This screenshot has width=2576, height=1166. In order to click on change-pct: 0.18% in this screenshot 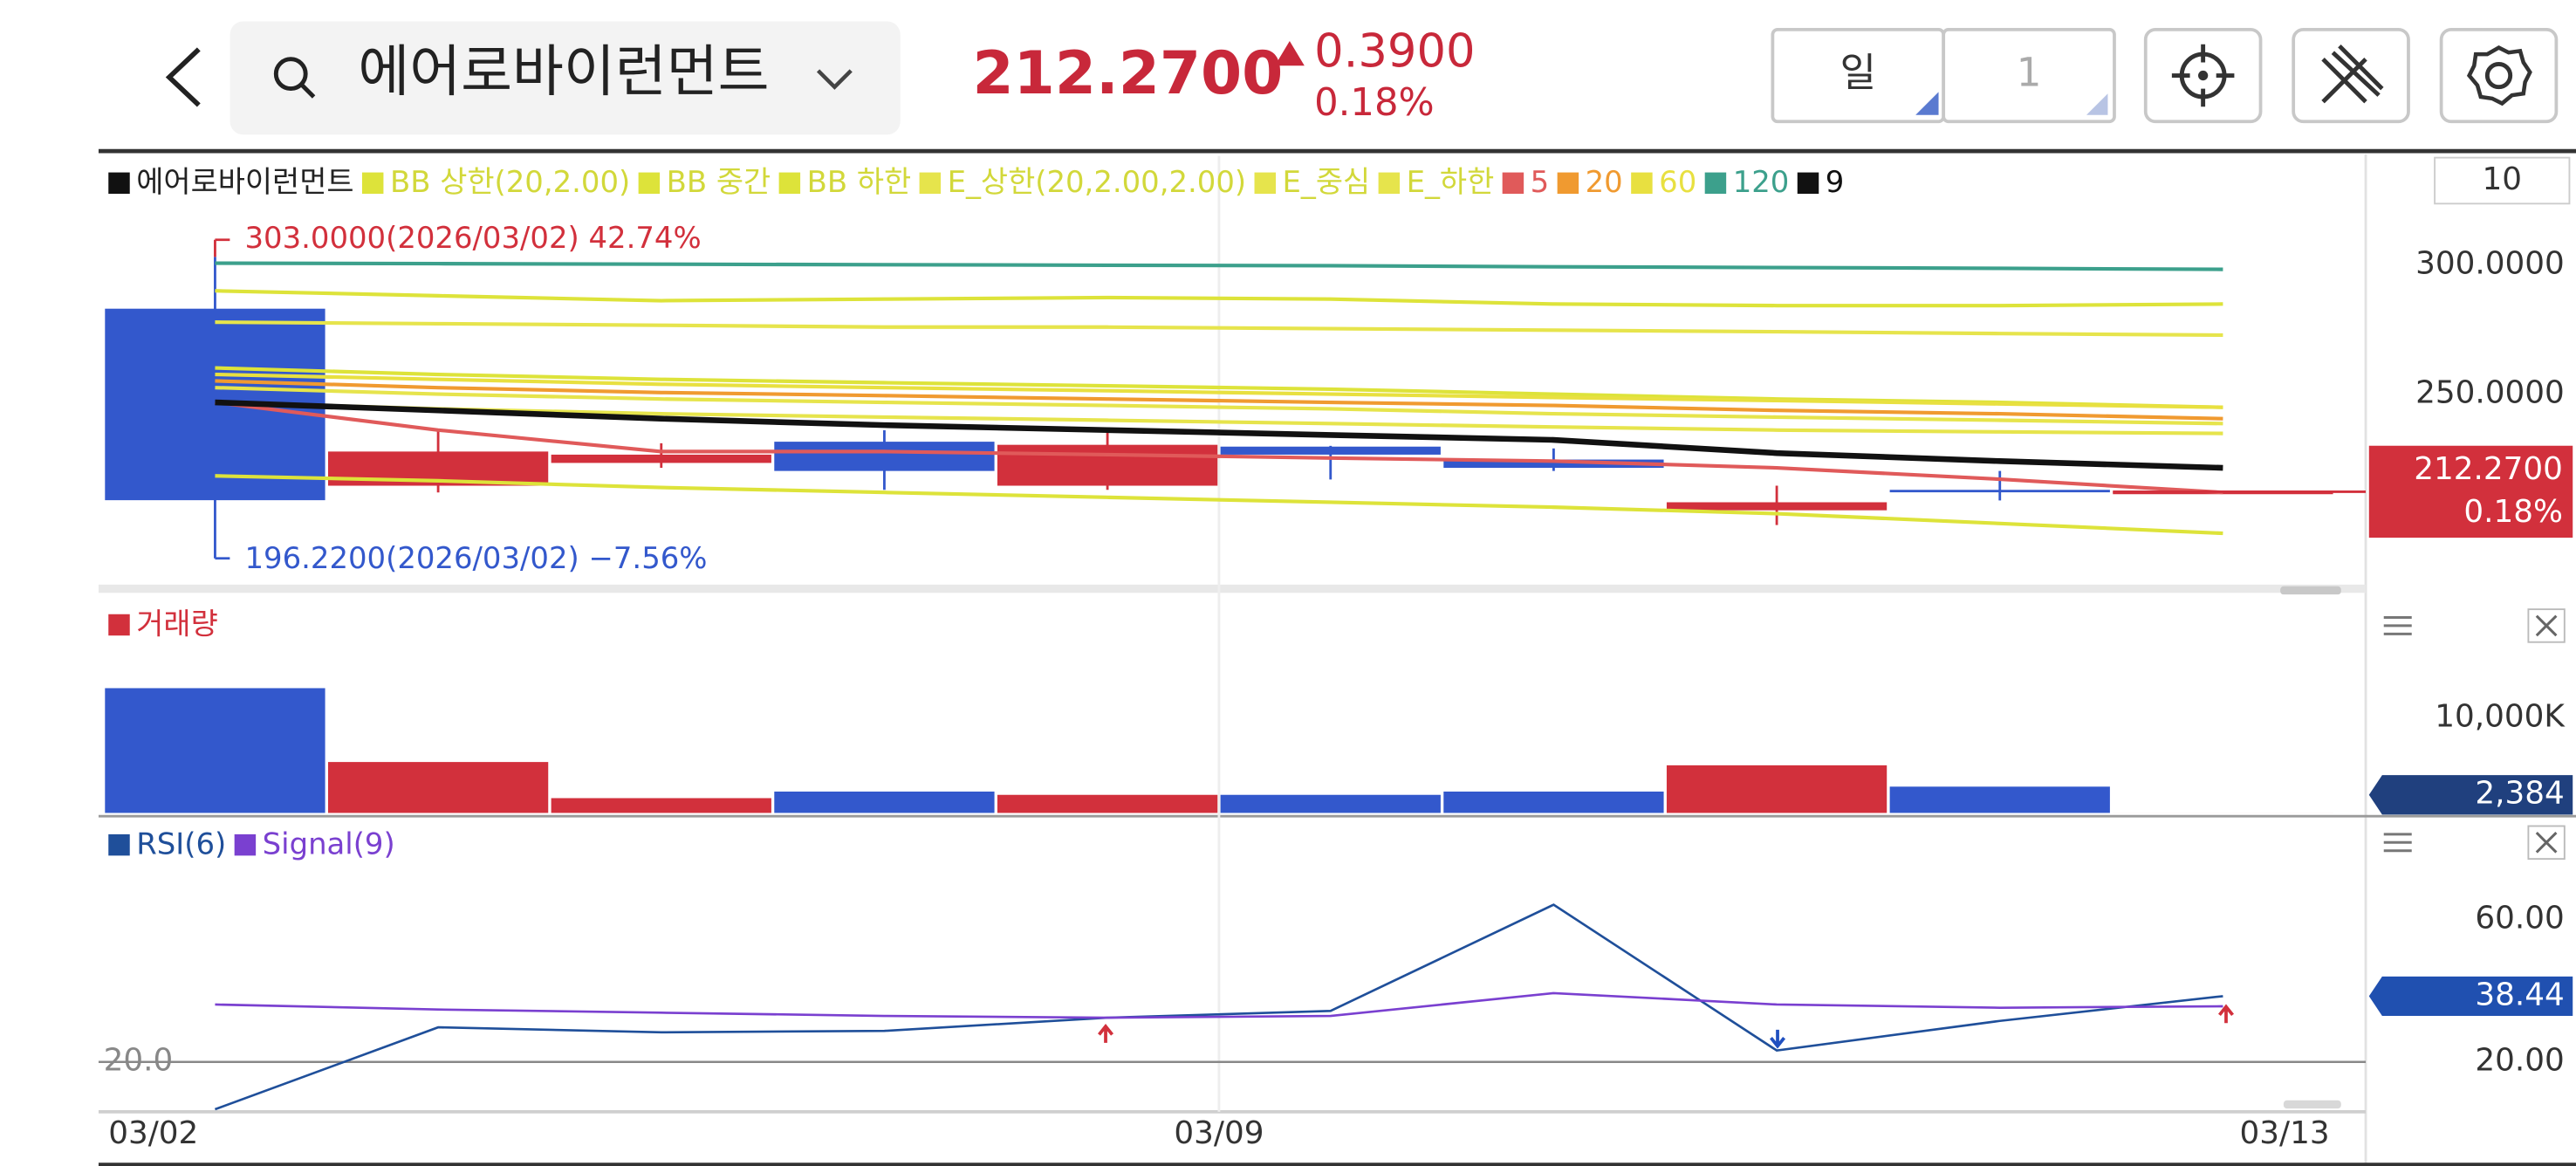, I will do `click(1374, 103)`.